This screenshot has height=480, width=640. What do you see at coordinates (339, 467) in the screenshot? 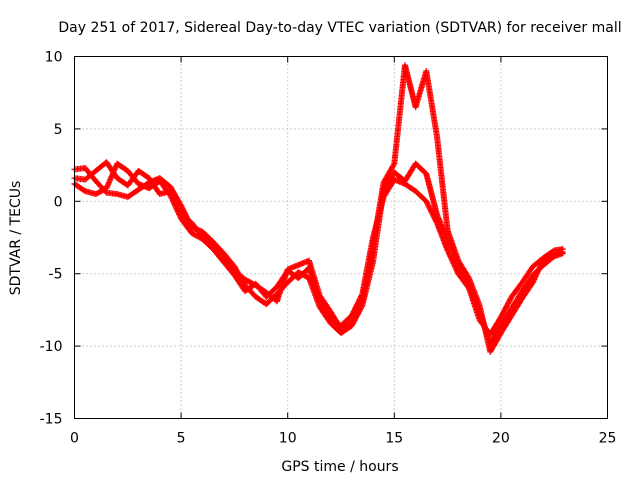
I see `x-axis-label: GPS time / hours` at bounding box center [339, 467].